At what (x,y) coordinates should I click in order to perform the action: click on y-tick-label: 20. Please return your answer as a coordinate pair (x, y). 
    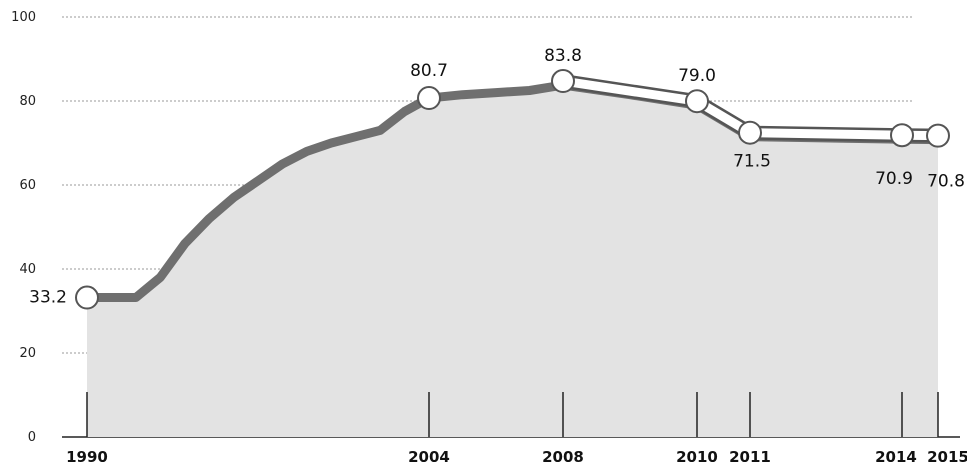
    Looking at the image, I should click on (27, 353).